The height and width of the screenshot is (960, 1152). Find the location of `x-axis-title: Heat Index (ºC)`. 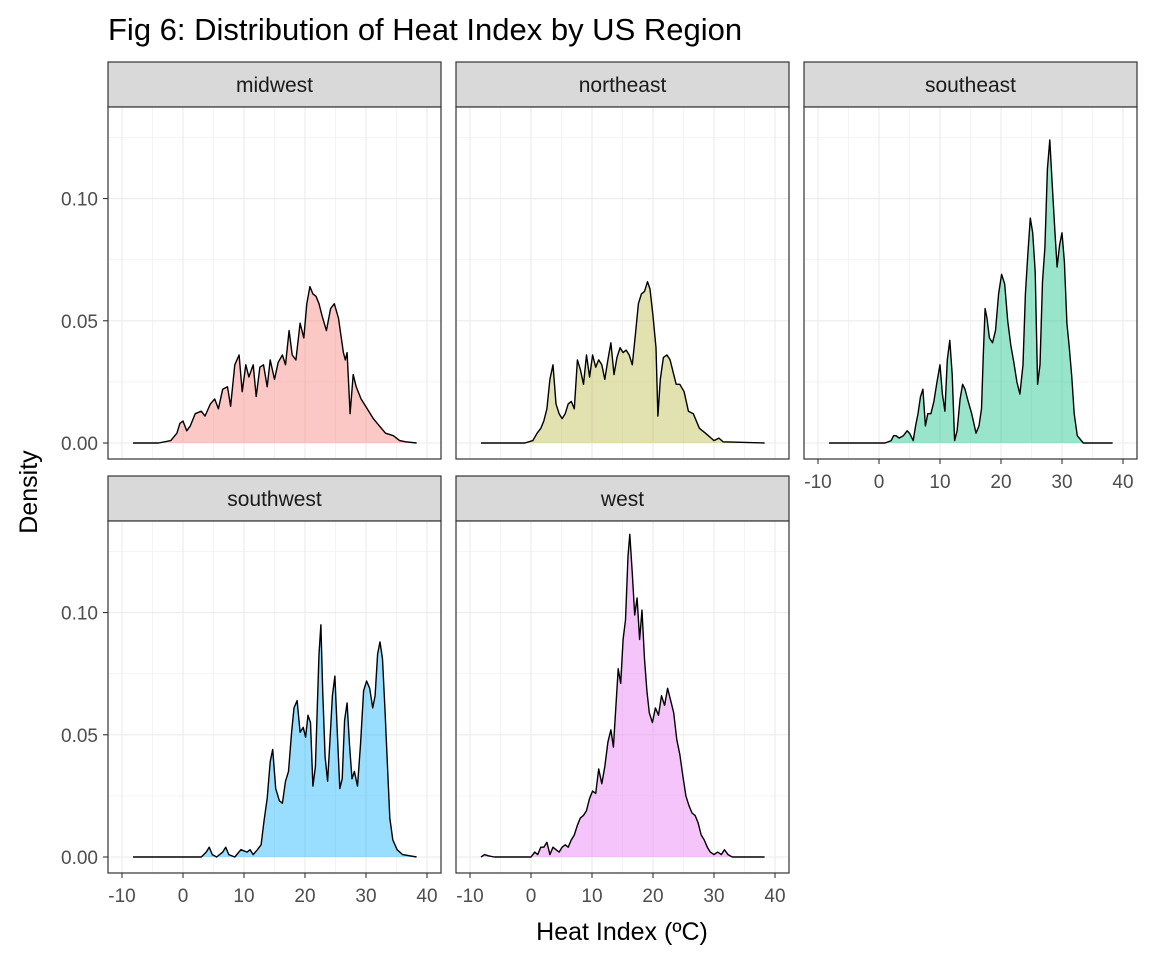

x-axis-title: Heat Index (ºC) is located at coordinates (622, 932).